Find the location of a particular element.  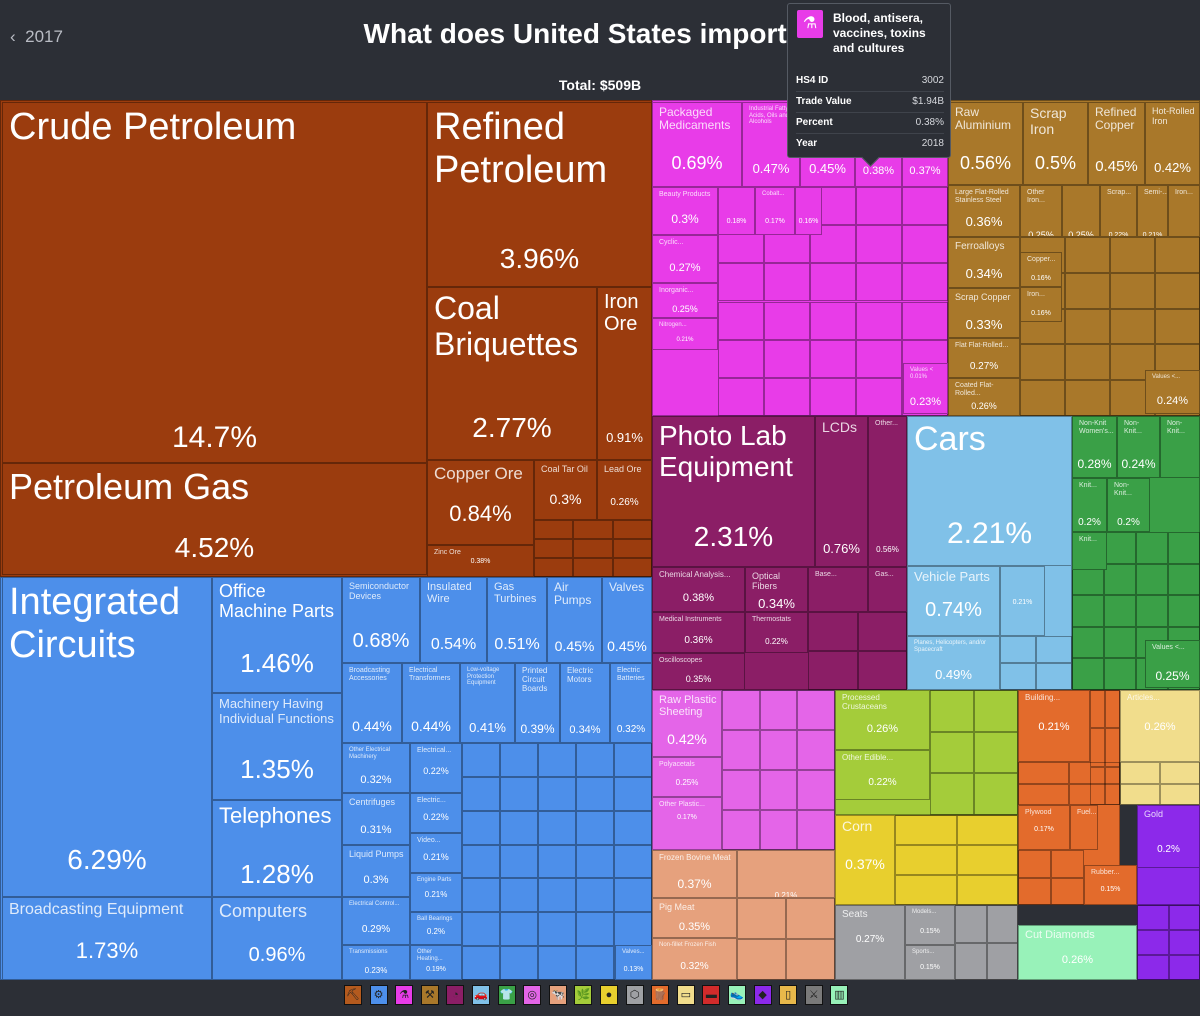

treemap-tile: Medical Instruments 0.36% is located at coordinates (698, 632).